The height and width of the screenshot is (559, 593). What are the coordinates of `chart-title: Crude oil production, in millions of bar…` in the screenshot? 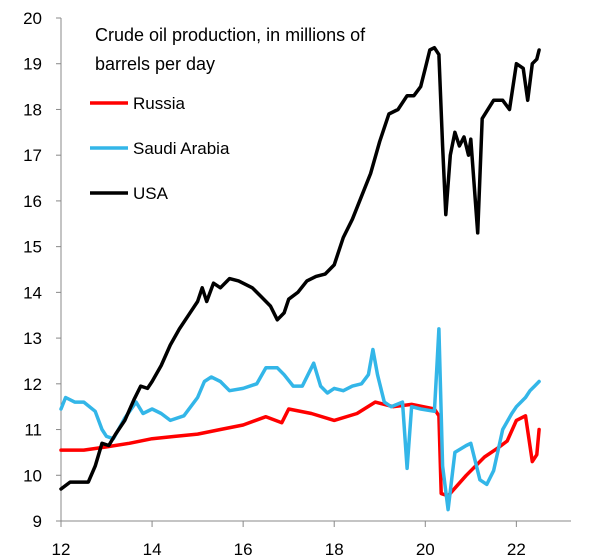 It's located at (230, 49).